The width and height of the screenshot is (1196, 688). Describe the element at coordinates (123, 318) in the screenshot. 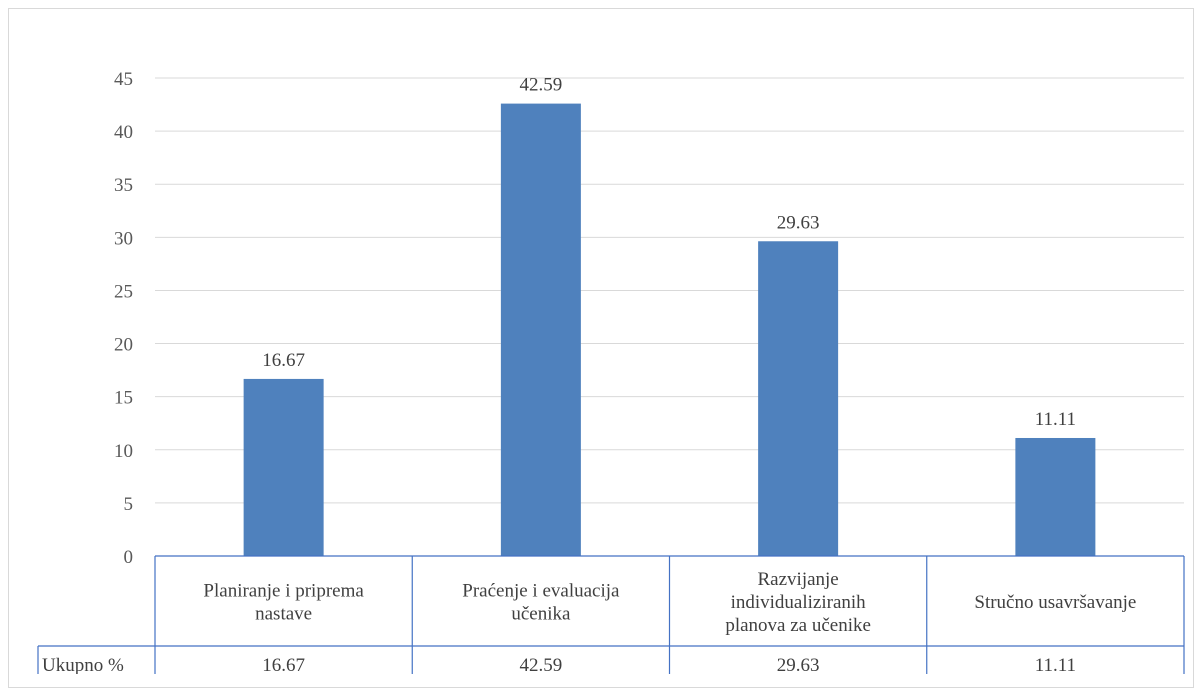

I see `y-axis-tick-labels: 0 5 10 15 20 25 30 35 40 45` at that location.